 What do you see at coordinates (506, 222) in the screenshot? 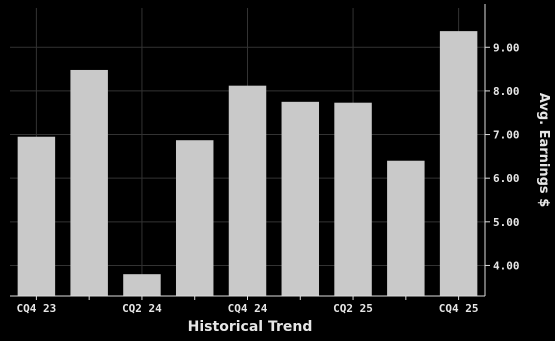
I see `y-tick-label: 5.00` at bounding box center [506, 222].